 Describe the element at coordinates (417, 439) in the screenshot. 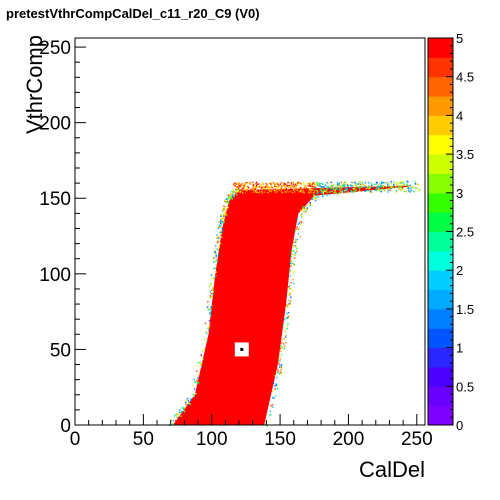

I see `x-tick-label: 250` at that location.